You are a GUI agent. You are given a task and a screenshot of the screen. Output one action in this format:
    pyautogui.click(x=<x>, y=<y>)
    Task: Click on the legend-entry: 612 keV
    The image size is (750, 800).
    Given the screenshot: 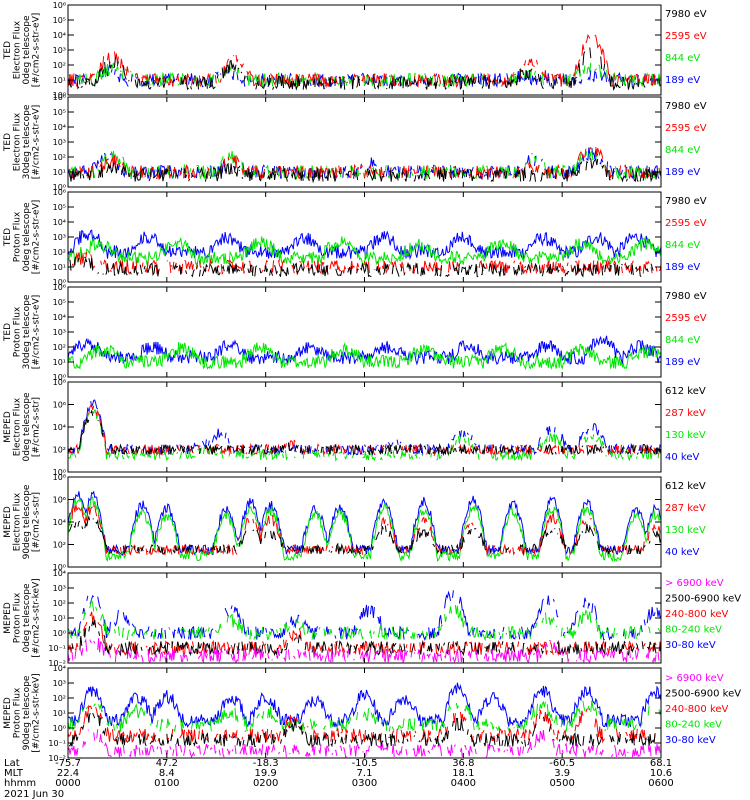 What is the action you would take?
    pyautogui.click(x=685, y=486)
    